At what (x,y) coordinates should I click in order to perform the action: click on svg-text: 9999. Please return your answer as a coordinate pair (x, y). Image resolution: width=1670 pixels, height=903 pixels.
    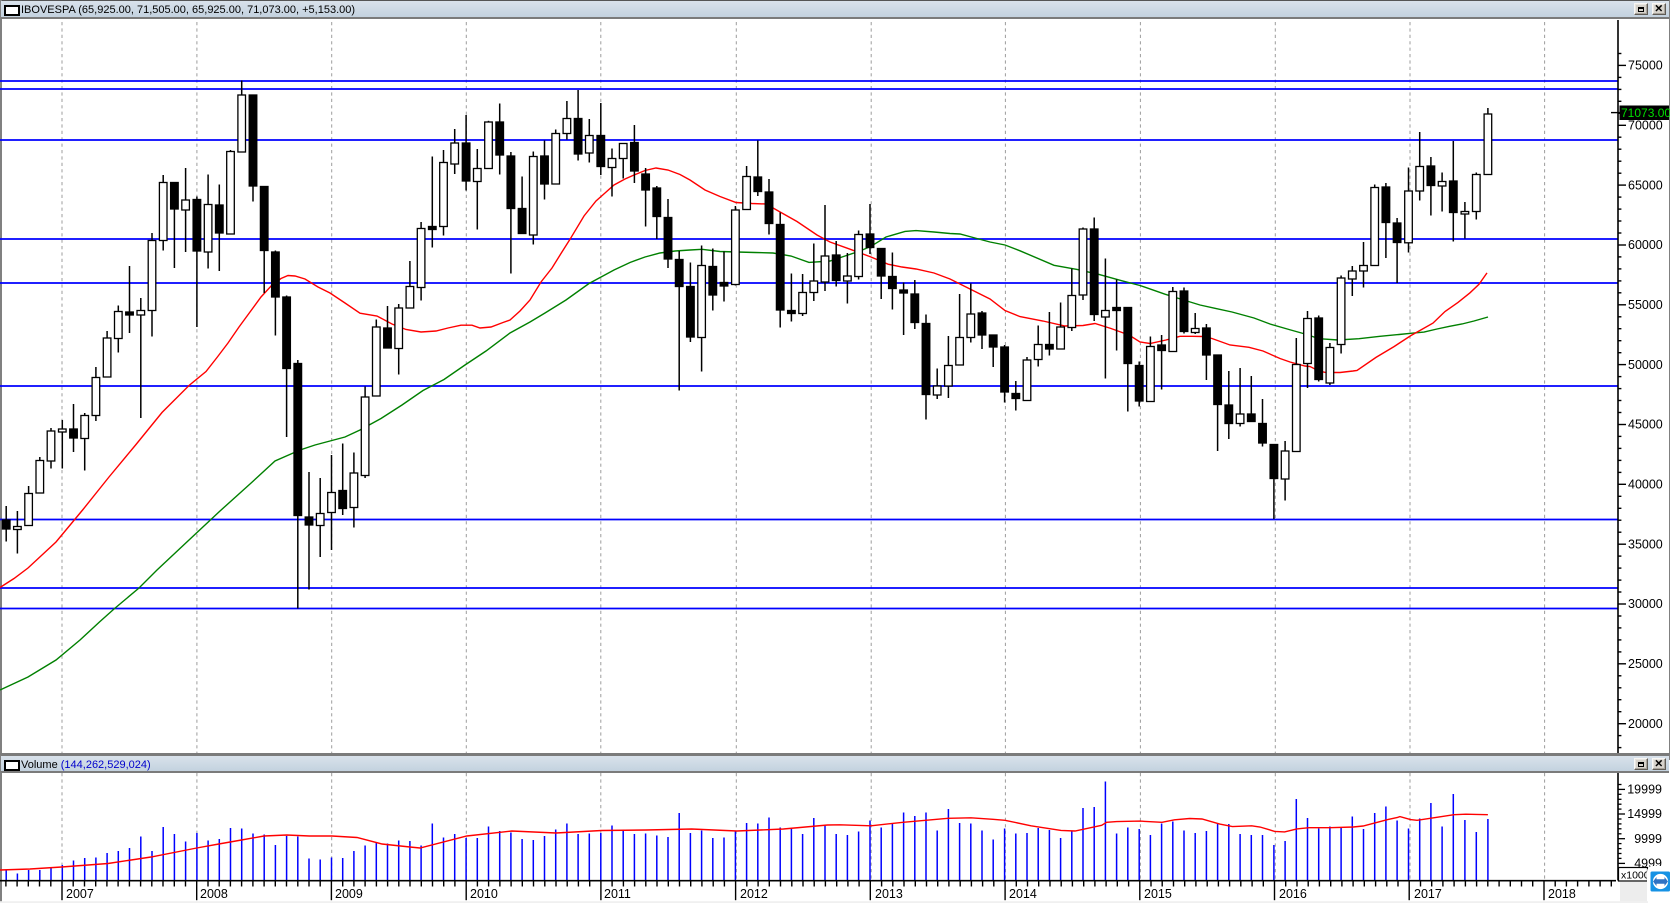
    Looking at the image, I should click on (1648, 839).